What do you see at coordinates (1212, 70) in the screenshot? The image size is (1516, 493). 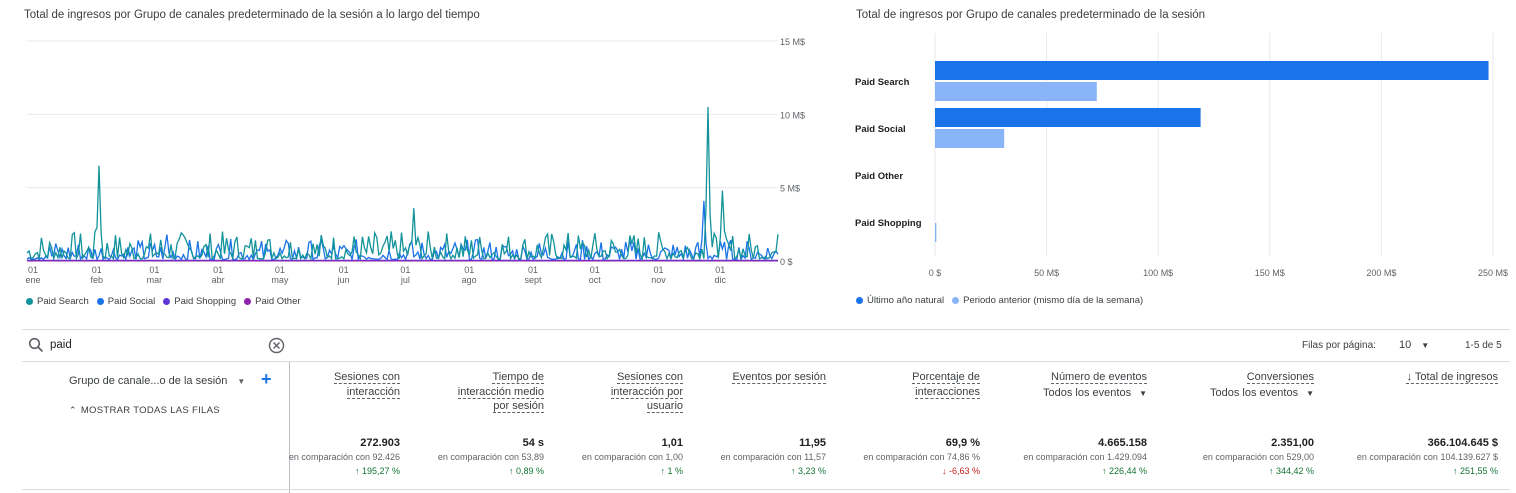 I see `bar-paid-search-current` at bounding box center [1212, 70].